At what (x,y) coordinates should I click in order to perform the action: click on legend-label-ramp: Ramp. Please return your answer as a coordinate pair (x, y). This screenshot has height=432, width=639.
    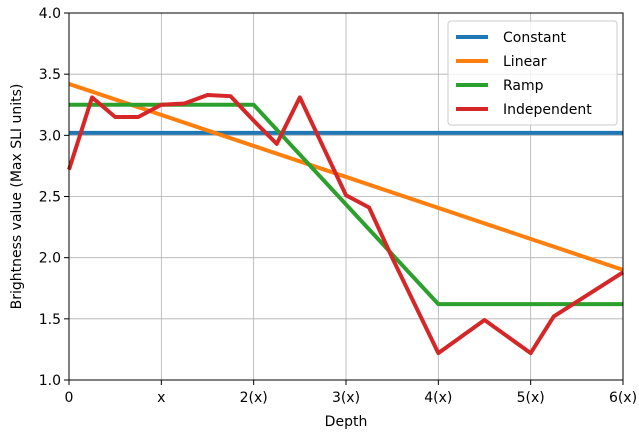
    Looking at the image, I should click on (523, 86).